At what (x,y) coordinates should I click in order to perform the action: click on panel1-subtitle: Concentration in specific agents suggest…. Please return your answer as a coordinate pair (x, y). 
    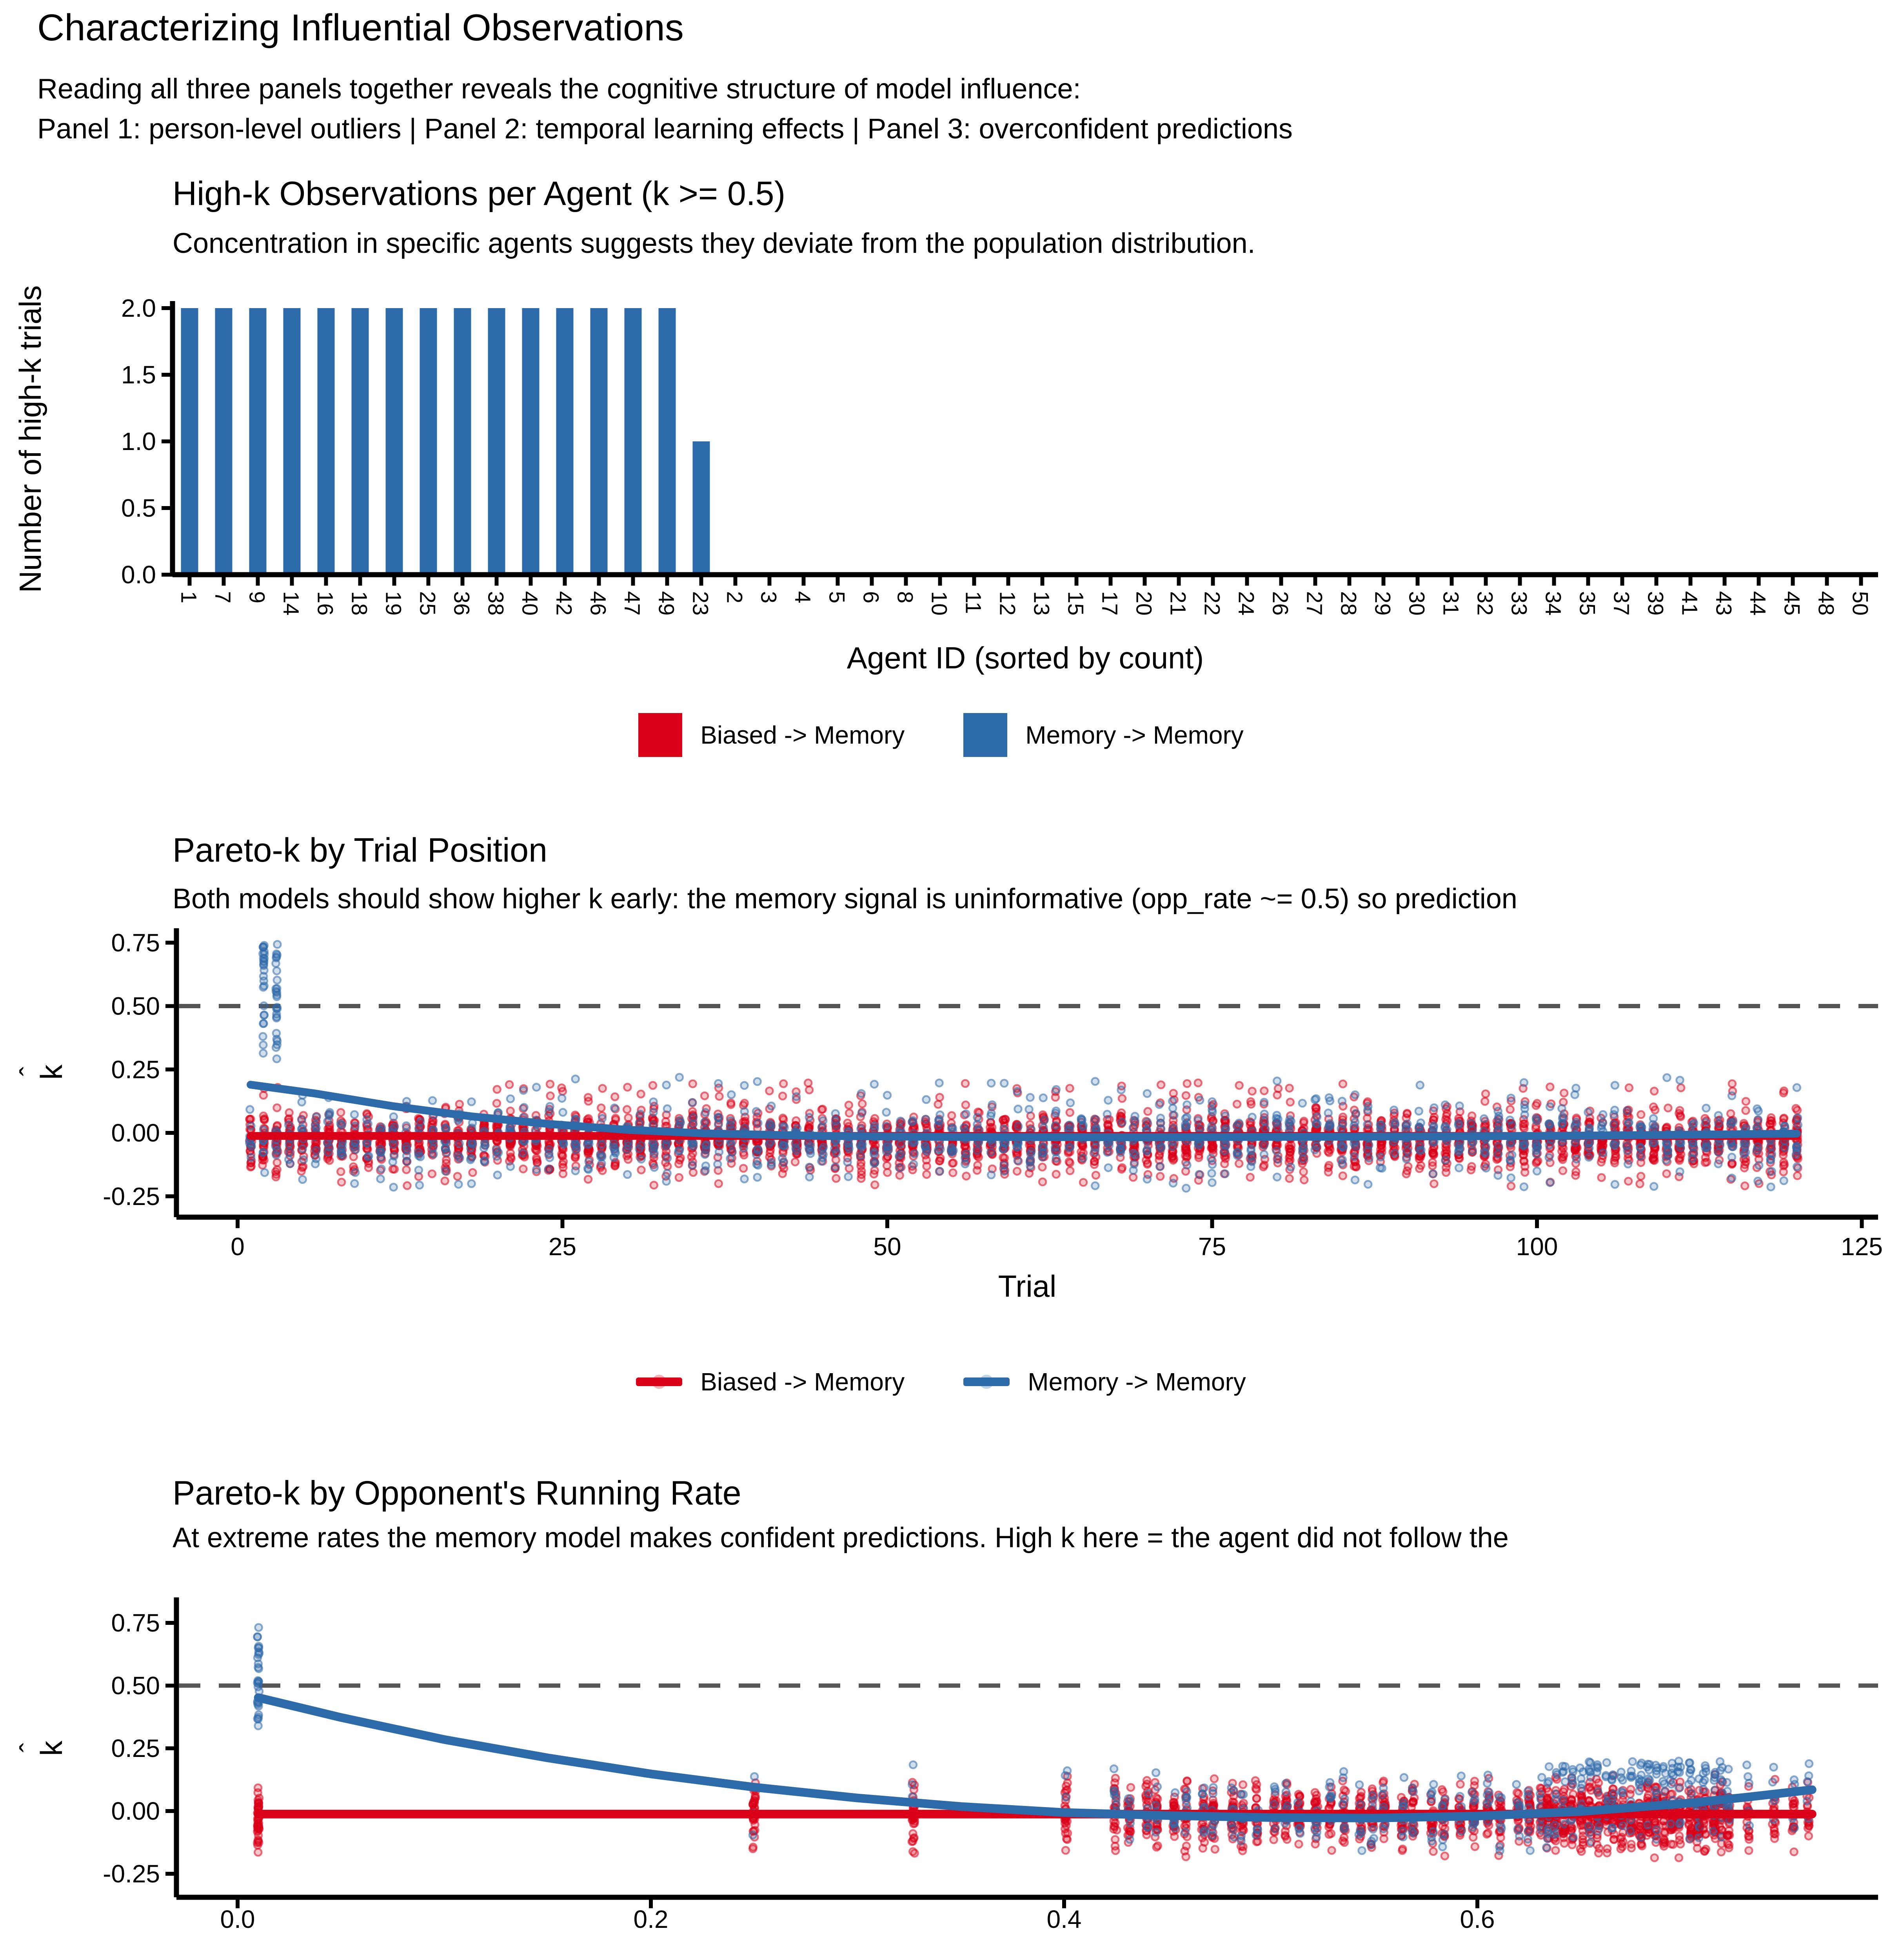
    Looking at the image, I should click on (714, 243).